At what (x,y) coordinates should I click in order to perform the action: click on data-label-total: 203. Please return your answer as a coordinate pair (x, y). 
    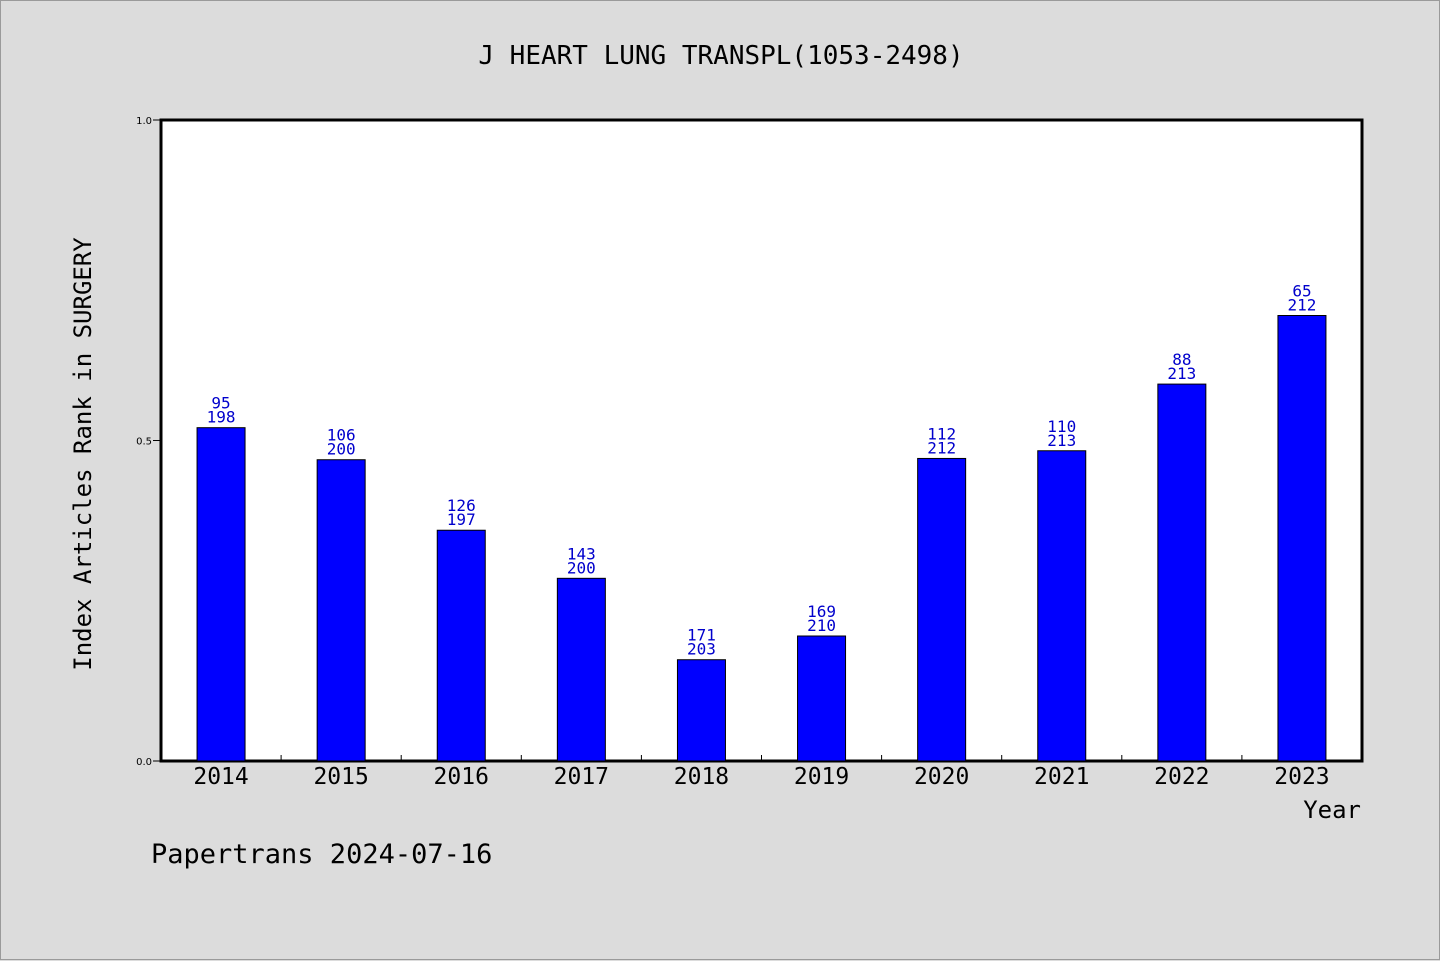
    Looking at the image, I should click on (701, 649).